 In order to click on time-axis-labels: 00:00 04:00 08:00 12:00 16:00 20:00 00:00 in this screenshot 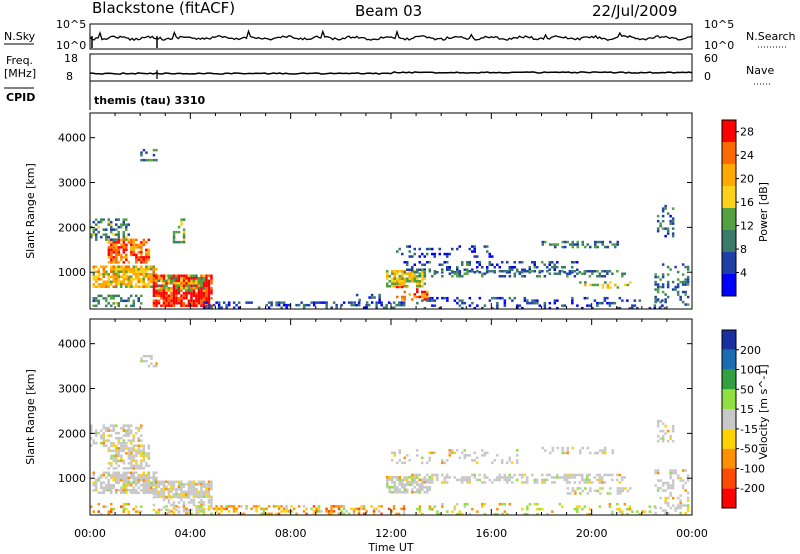, I will do `click(391, 533)`.